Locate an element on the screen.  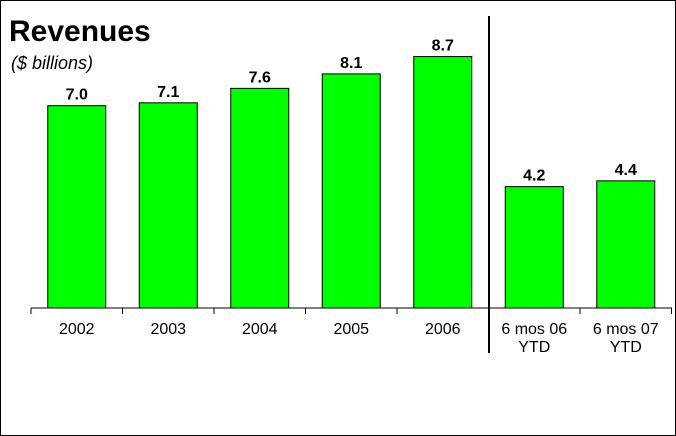
bar-value-label: 4.4 is located at coordinates (626, 170).